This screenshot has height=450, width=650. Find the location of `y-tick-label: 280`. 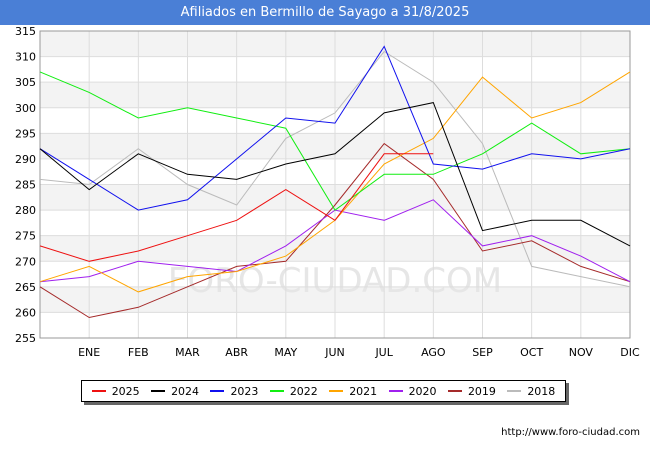

y-tick-label: 280 is located at coordinates (25, 210).